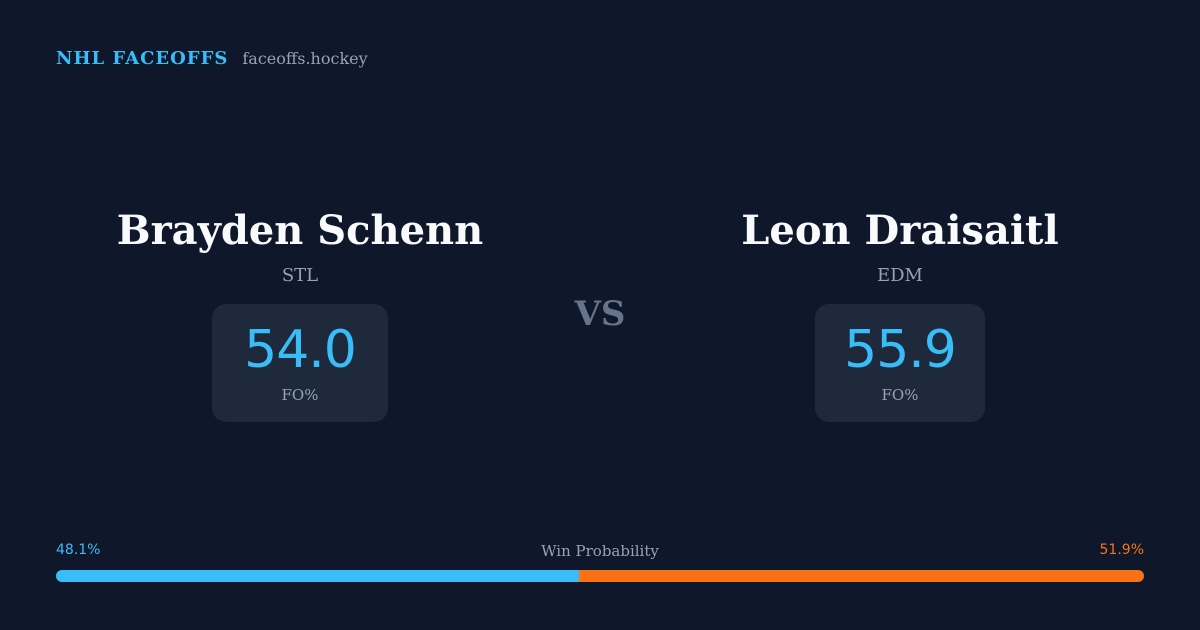 This screenshot has height=630, width=1200. Describe the element at coordinates (318, 576) in the screenshot. I see `win-probability-fill-left` at that location.